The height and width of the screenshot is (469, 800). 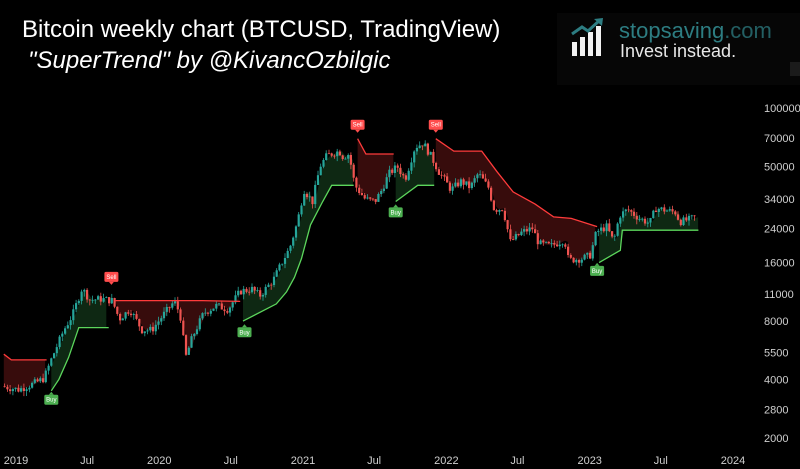 I want to click on y-tick-label-11: 2000, so click(x=776, y=439).